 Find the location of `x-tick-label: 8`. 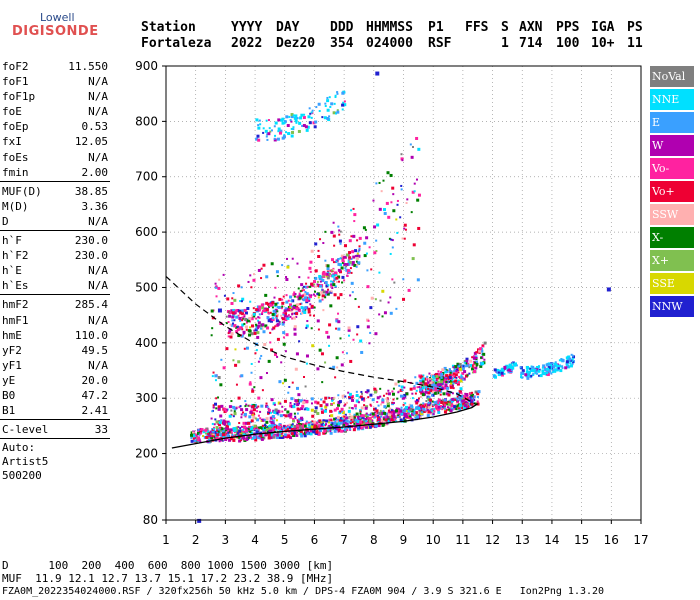

x-tick-label: 8 is located at coordinates (374, 540).